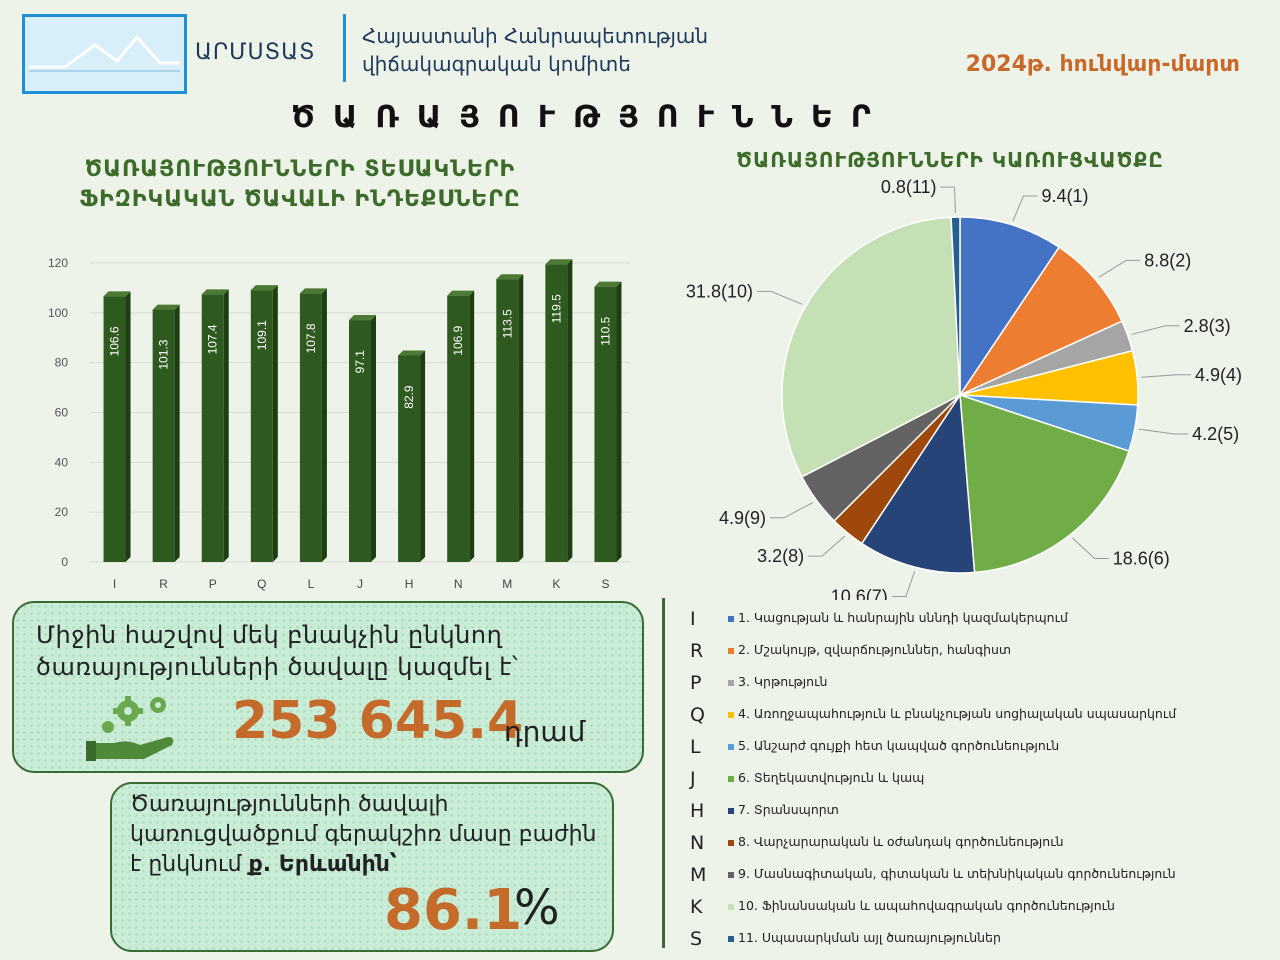  Describe the element at coordinates (869, 937) in the screenshot. I see `legend-label: 11. Սպասարկման այլ ծառայություններ` at that location.